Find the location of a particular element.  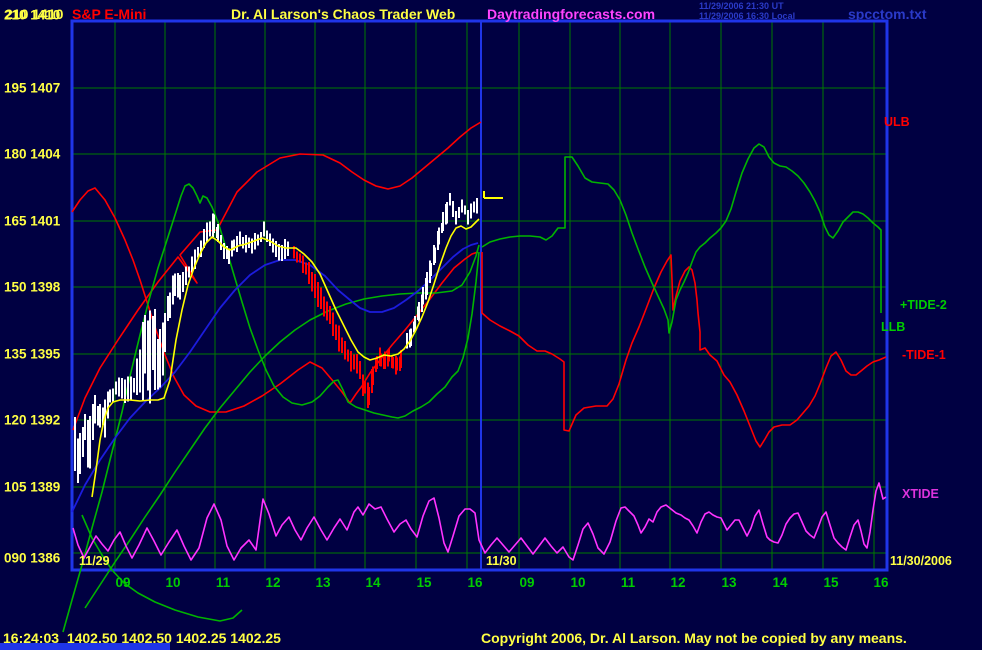

session-date-label: 11/30 is located at coordinates (501, 560).